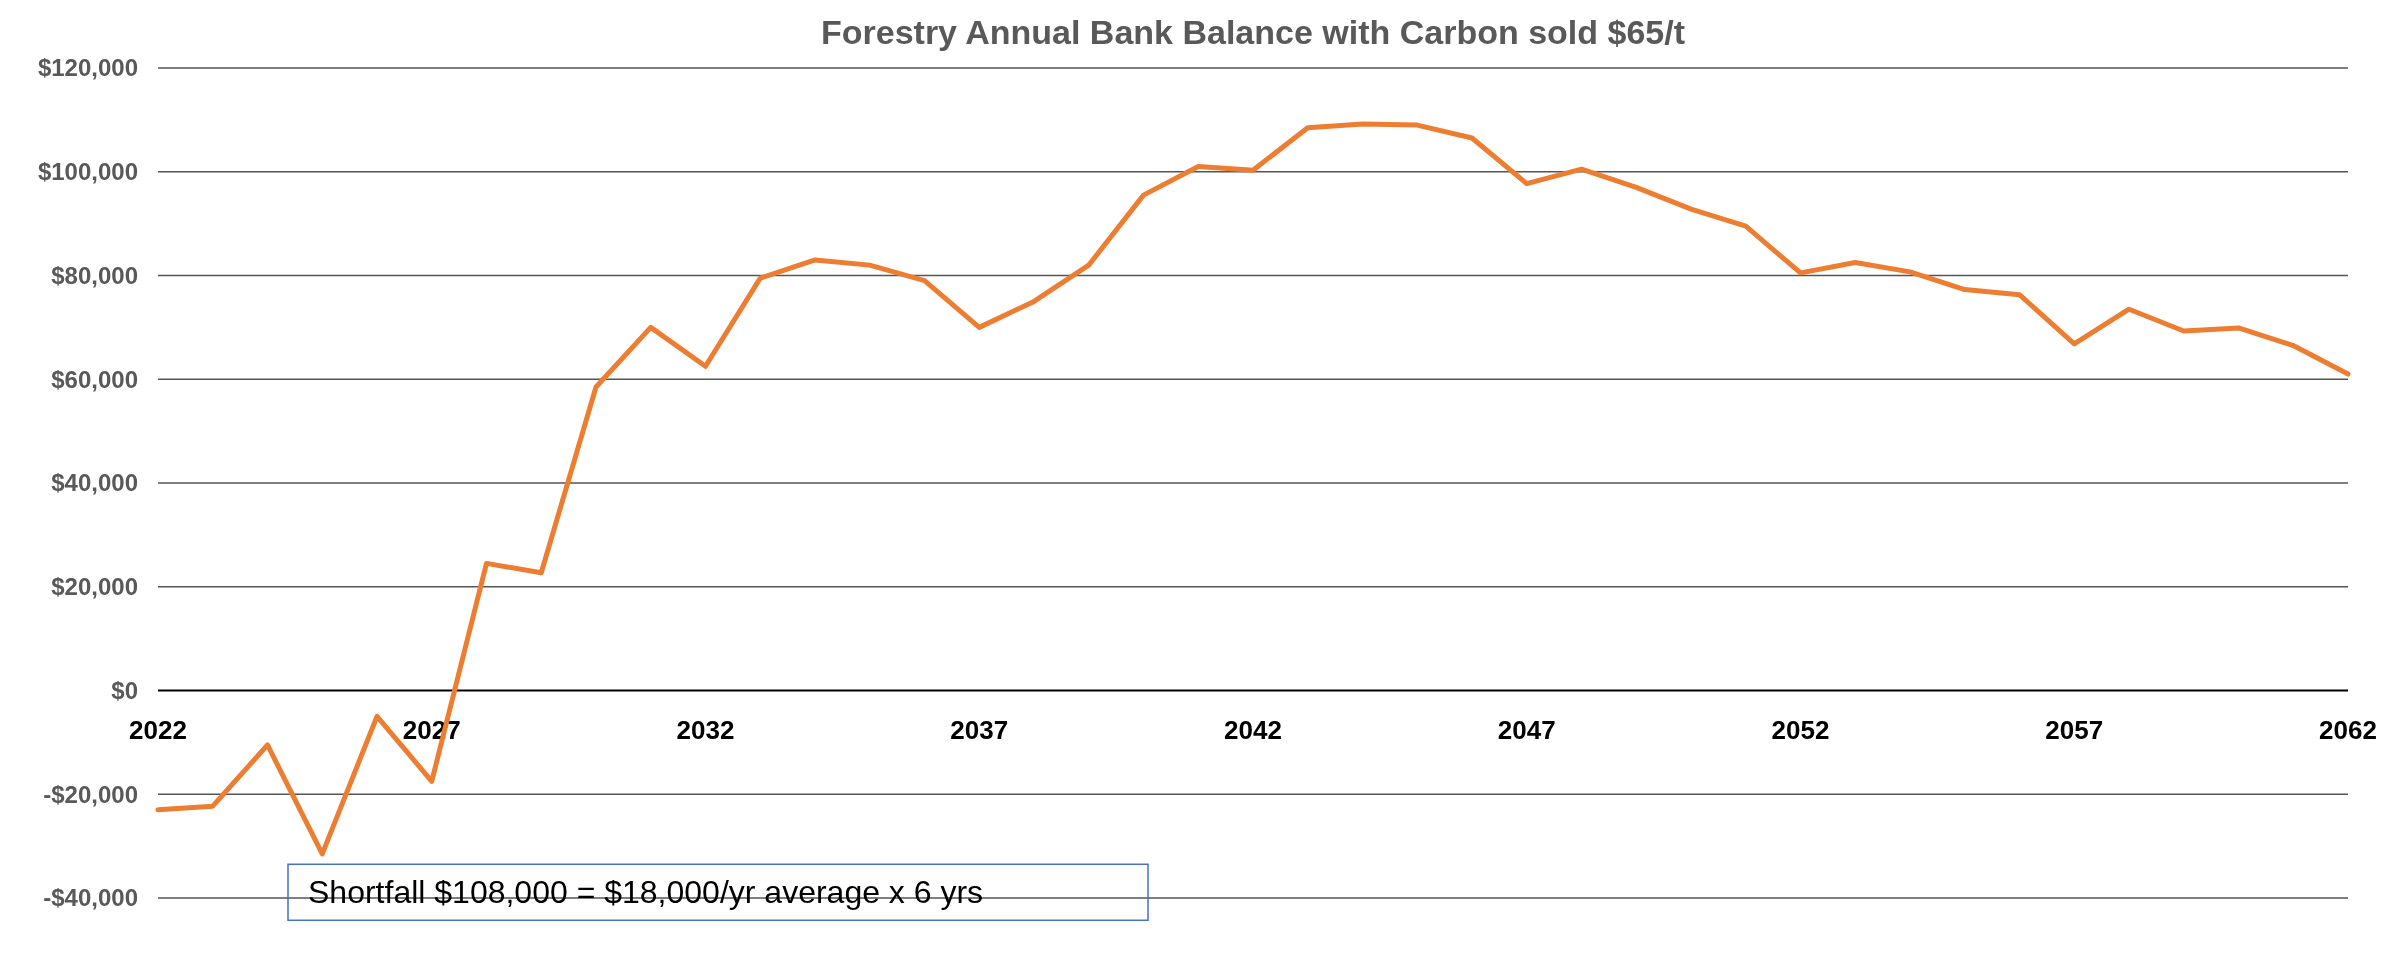 Image resolution: width=2399 pixels, height=977 pixels. What do you see at coordinates (979, 729) in the screenshot?
I see `x-tick-label: 2037` at bounding box center [979, 729].